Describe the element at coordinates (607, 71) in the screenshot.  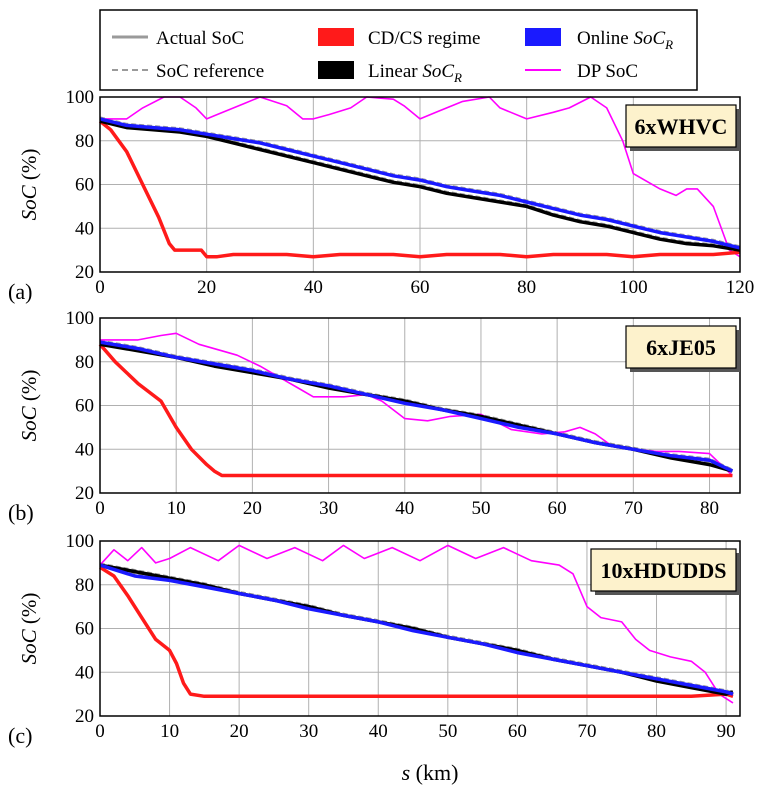
I see `legend-label-dp: DP SoC` at that location.